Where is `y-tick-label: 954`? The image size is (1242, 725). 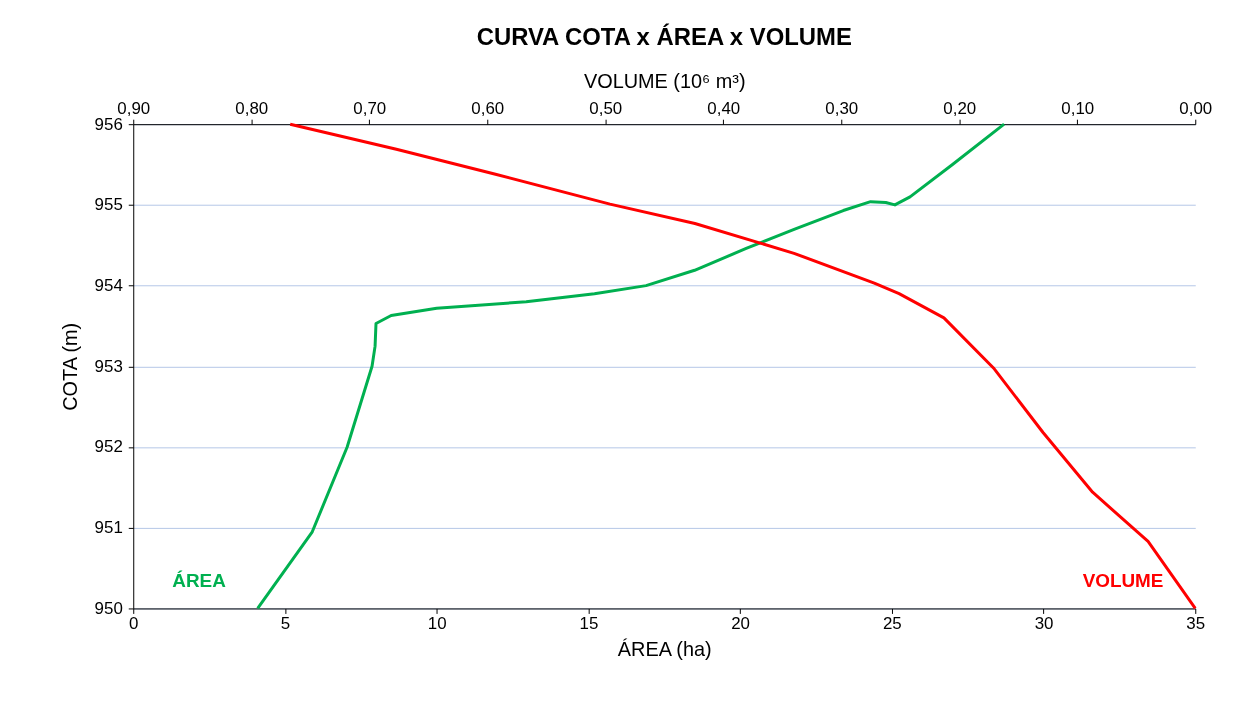 y-tick-label: 954 is located at coordinates (108, 286).